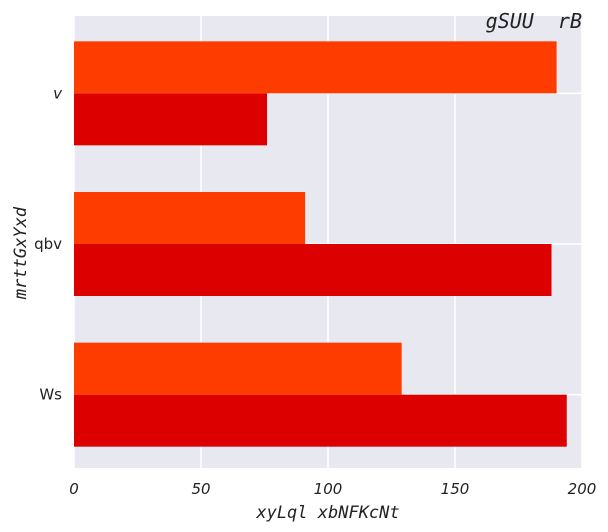  Describe the element at coordinates (21, 253) in the screenshot. I see `y-axis-label: mrttGxYxd` at that location.